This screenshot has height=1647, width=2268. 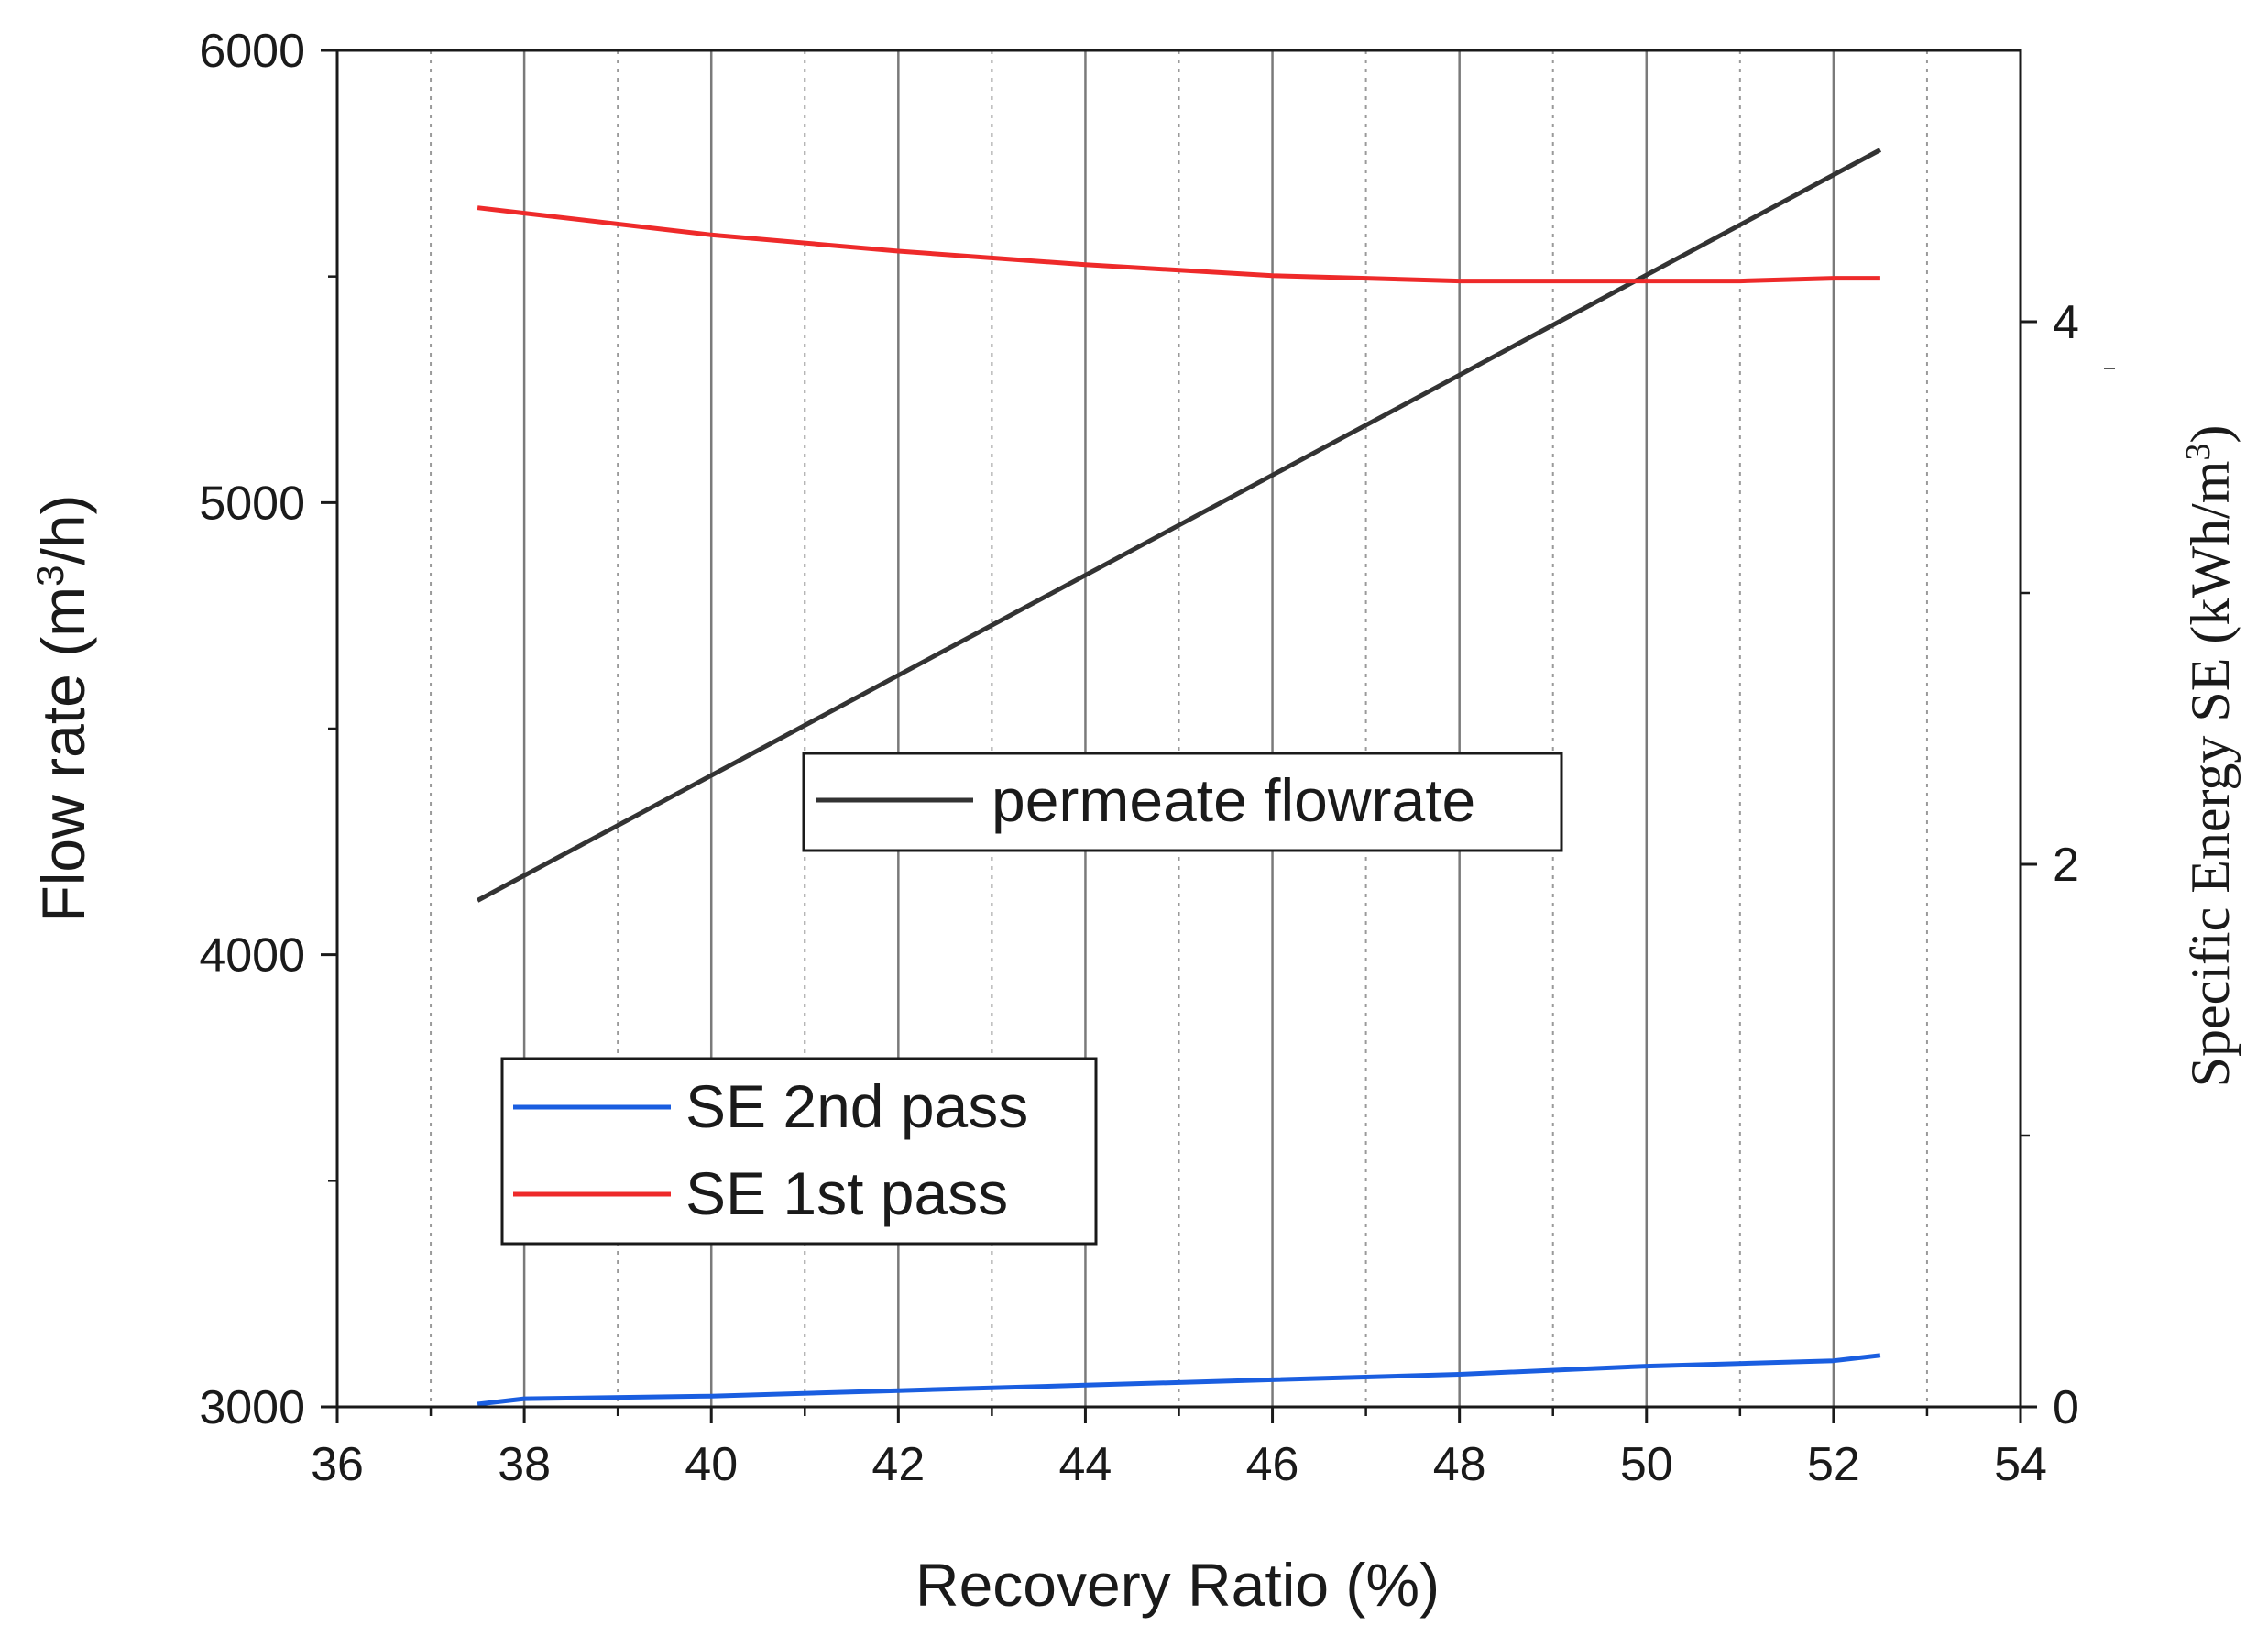 I want to click on x-tick-label: 44, so click(x=1085, y=1464).